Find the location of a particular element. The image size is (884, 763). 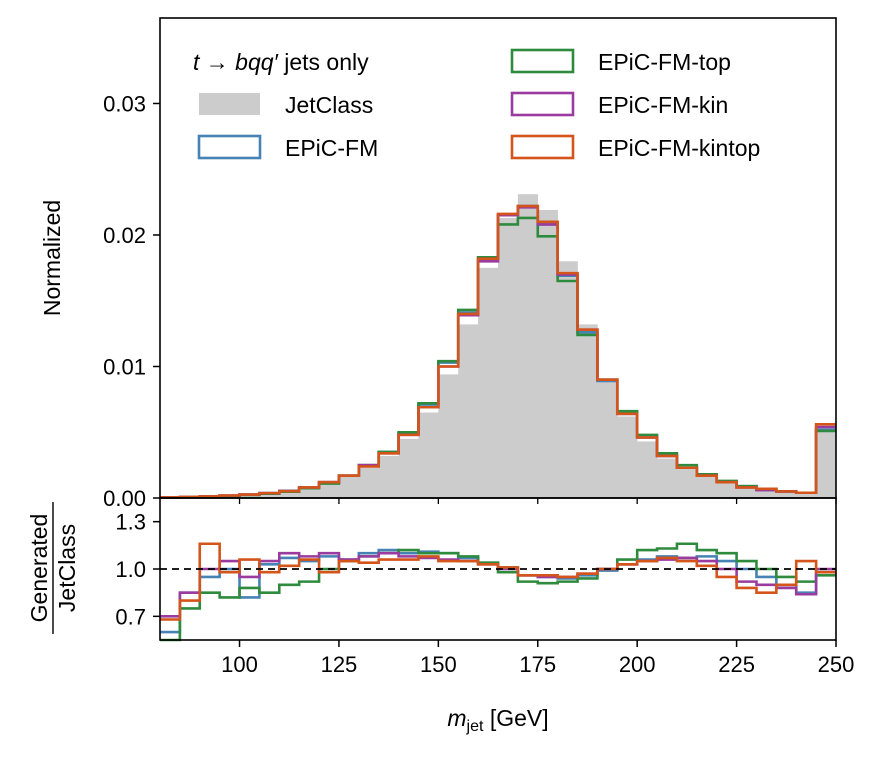

main-y-ticks: 0.00 0.01 0.02 0.03 is located at coordinates (131, 301).